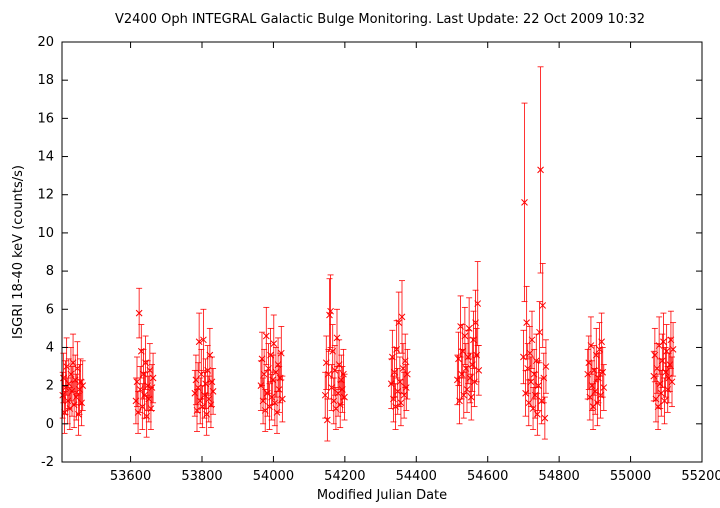  Describe the element at coordinates (45, 118) in the screenshot. I see `y-tick-label: 16` at that location.